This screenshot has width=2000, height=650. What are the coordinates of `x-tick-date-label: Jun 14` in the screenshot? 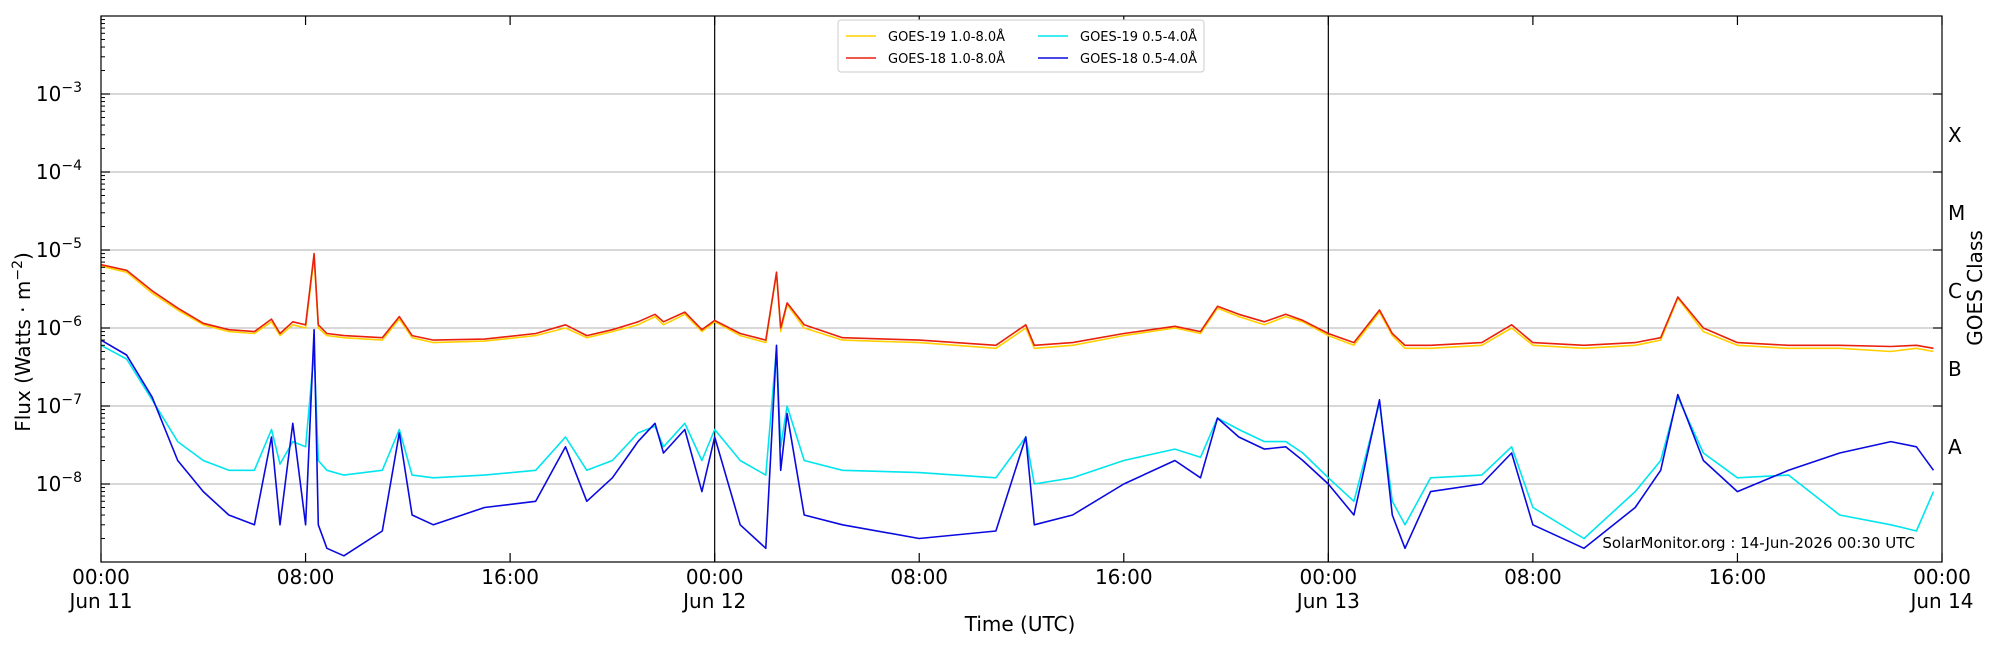 It's located at (1940, 601).